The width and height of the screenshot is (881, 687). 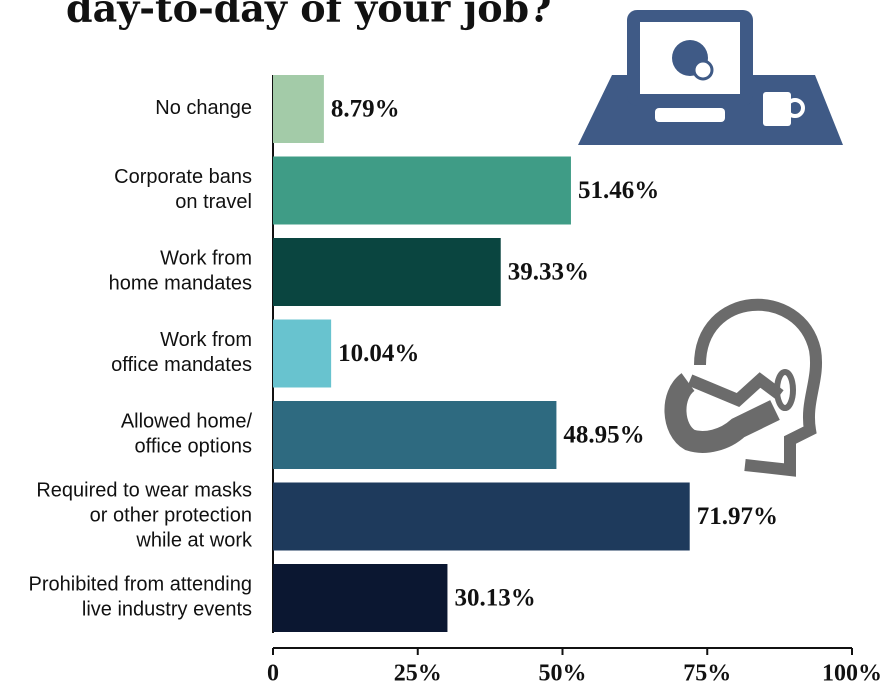 What do you see at coordinates (273, 674) in the screenshot?
I see `x-tick-label: 0` at bounding box center [273, 674].